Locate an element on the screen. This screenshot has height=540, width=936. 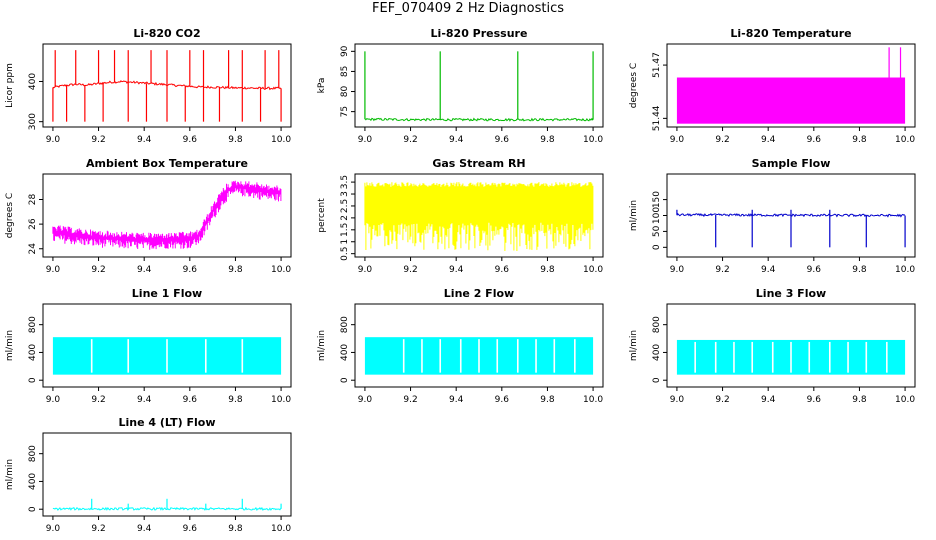
chart-sample-flow-ytick-label-0: 0 is located at coordinates (657, 247).